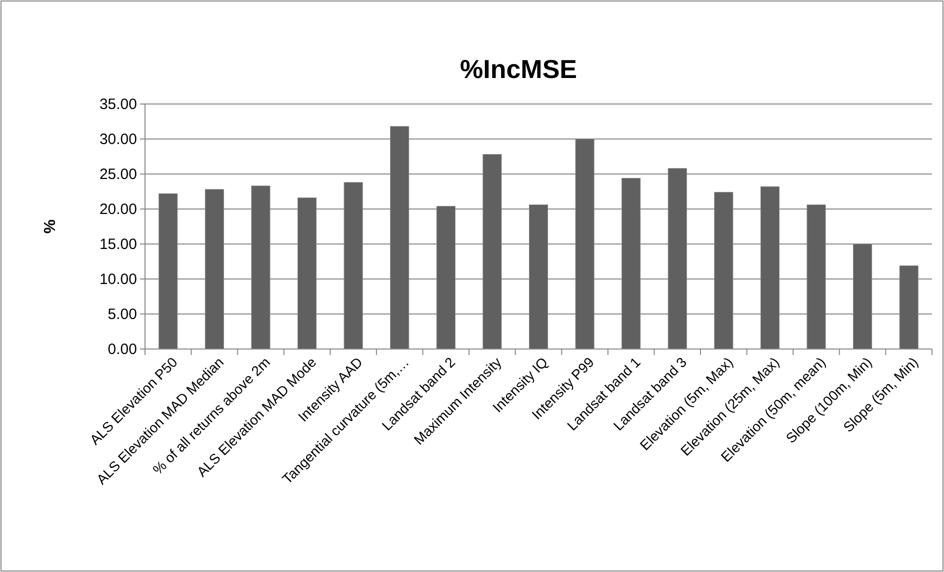 The image size is (944, 572). What do you see at coordinates (118, 174) in the screenshot?
I see `y-tick-label: 25.00` at bounding box center [118, 174].